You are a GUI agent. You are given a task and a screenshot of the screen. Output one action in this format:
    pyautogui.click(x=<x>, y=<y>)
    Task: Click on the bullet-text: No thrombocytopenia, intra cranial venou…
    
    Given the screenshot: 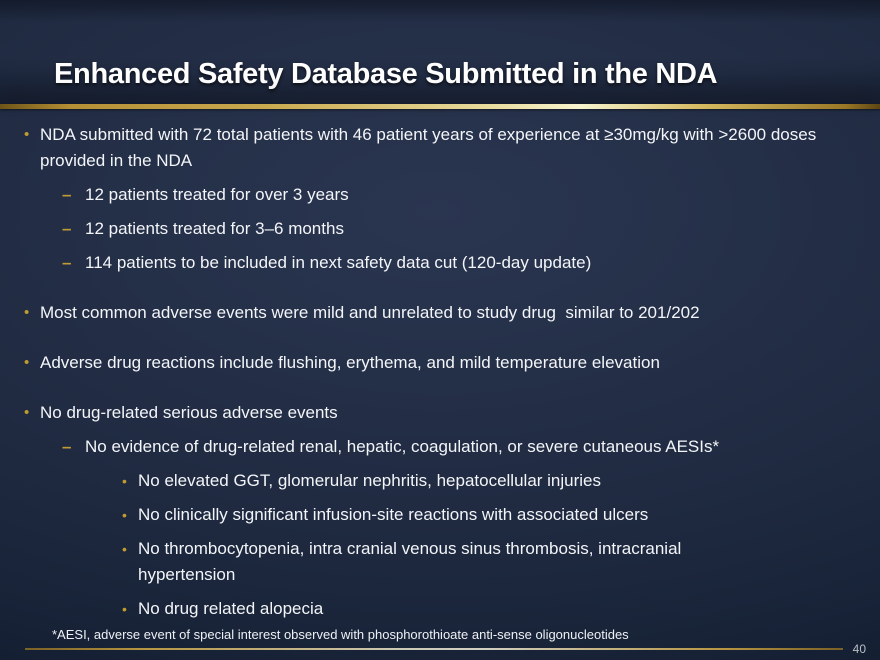 What is the action you would take?
    pyautogui.click(x=412, y=561)
    